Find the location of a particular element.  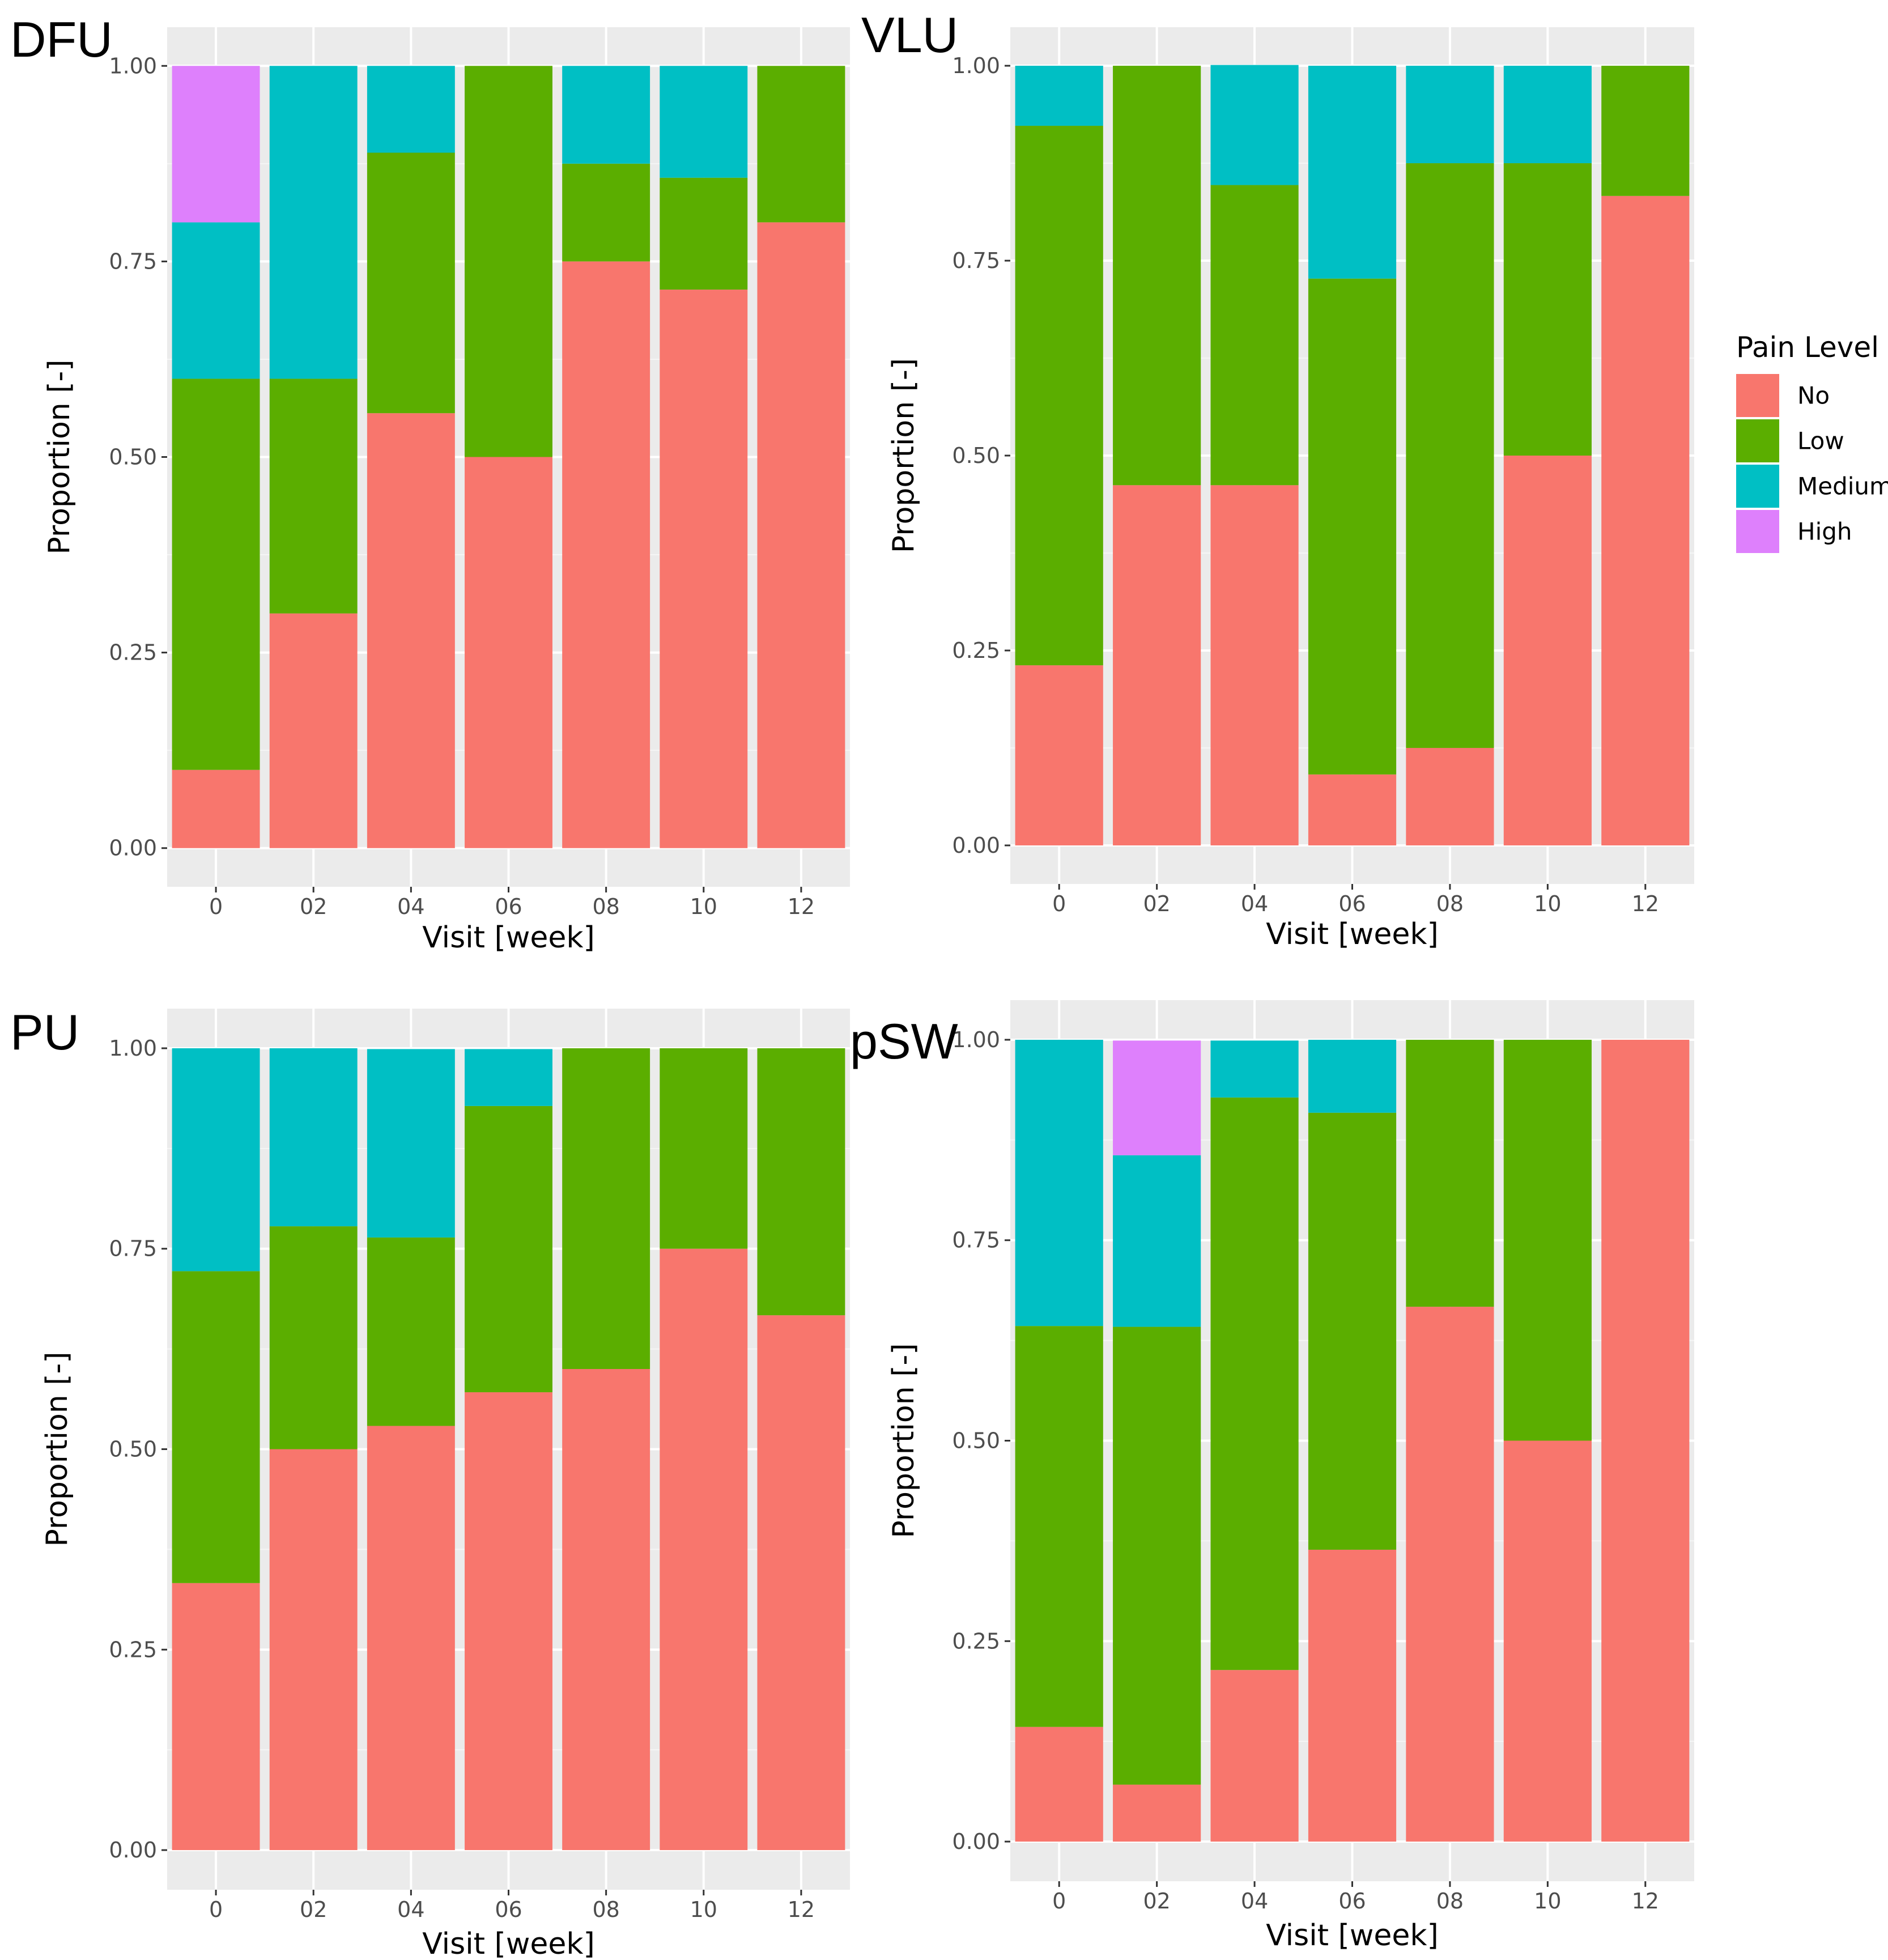

chart-1-x-tick-label: 06 is located at coordinates (1352, 903).